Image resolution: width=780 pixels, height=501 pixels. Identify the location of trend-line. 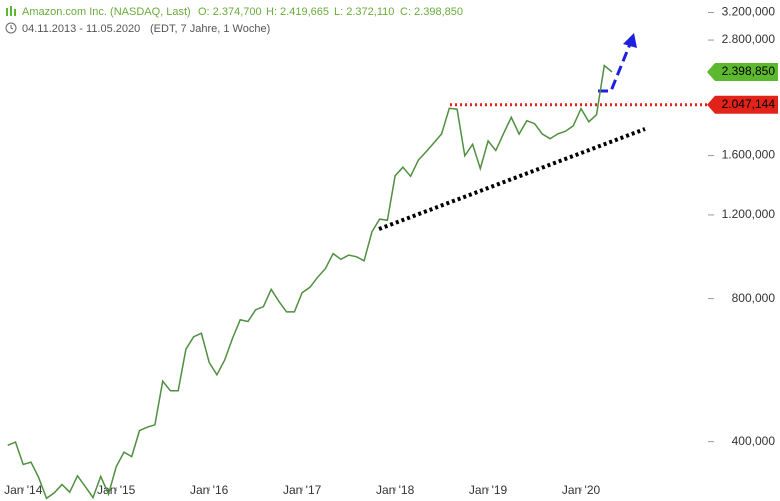
(512, 179).